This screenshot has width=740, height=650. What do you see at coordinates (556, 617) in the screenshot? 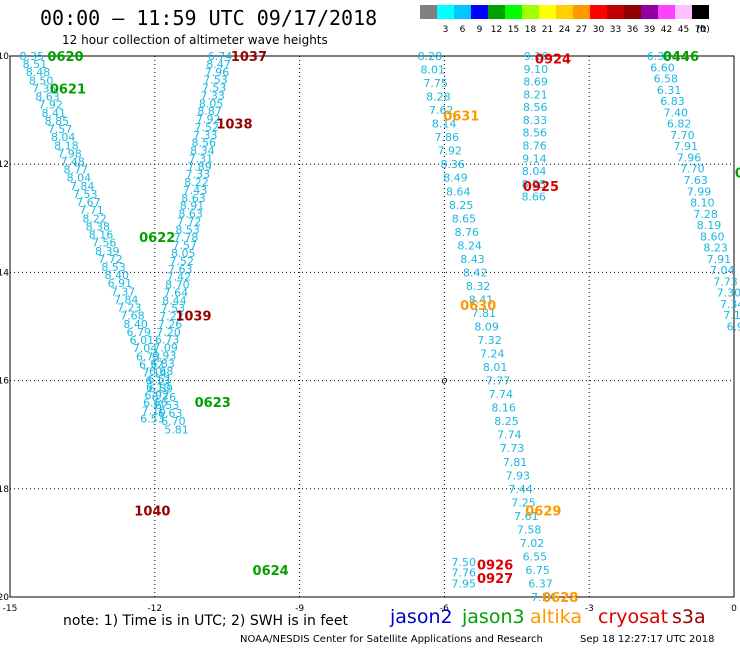
I see `legend-altika: altika` at bounding box center [556, 617].